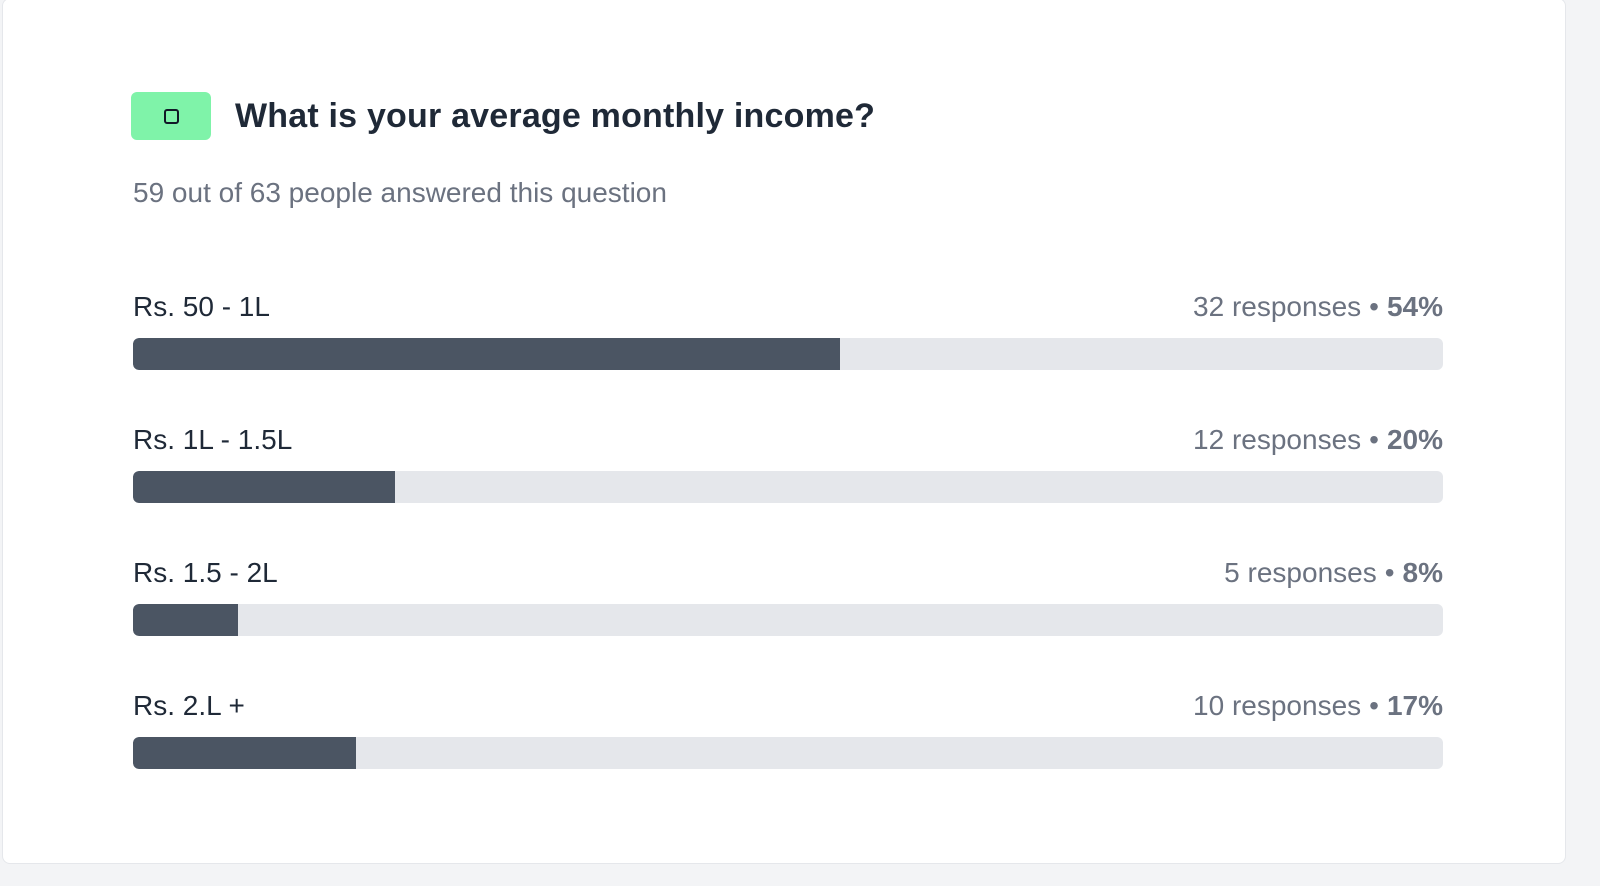 This screenshot has height=886, width=1600. Describe the element at coordinates (1414, 306) in the screenshot. I see `response-percent: 54%` at that location.